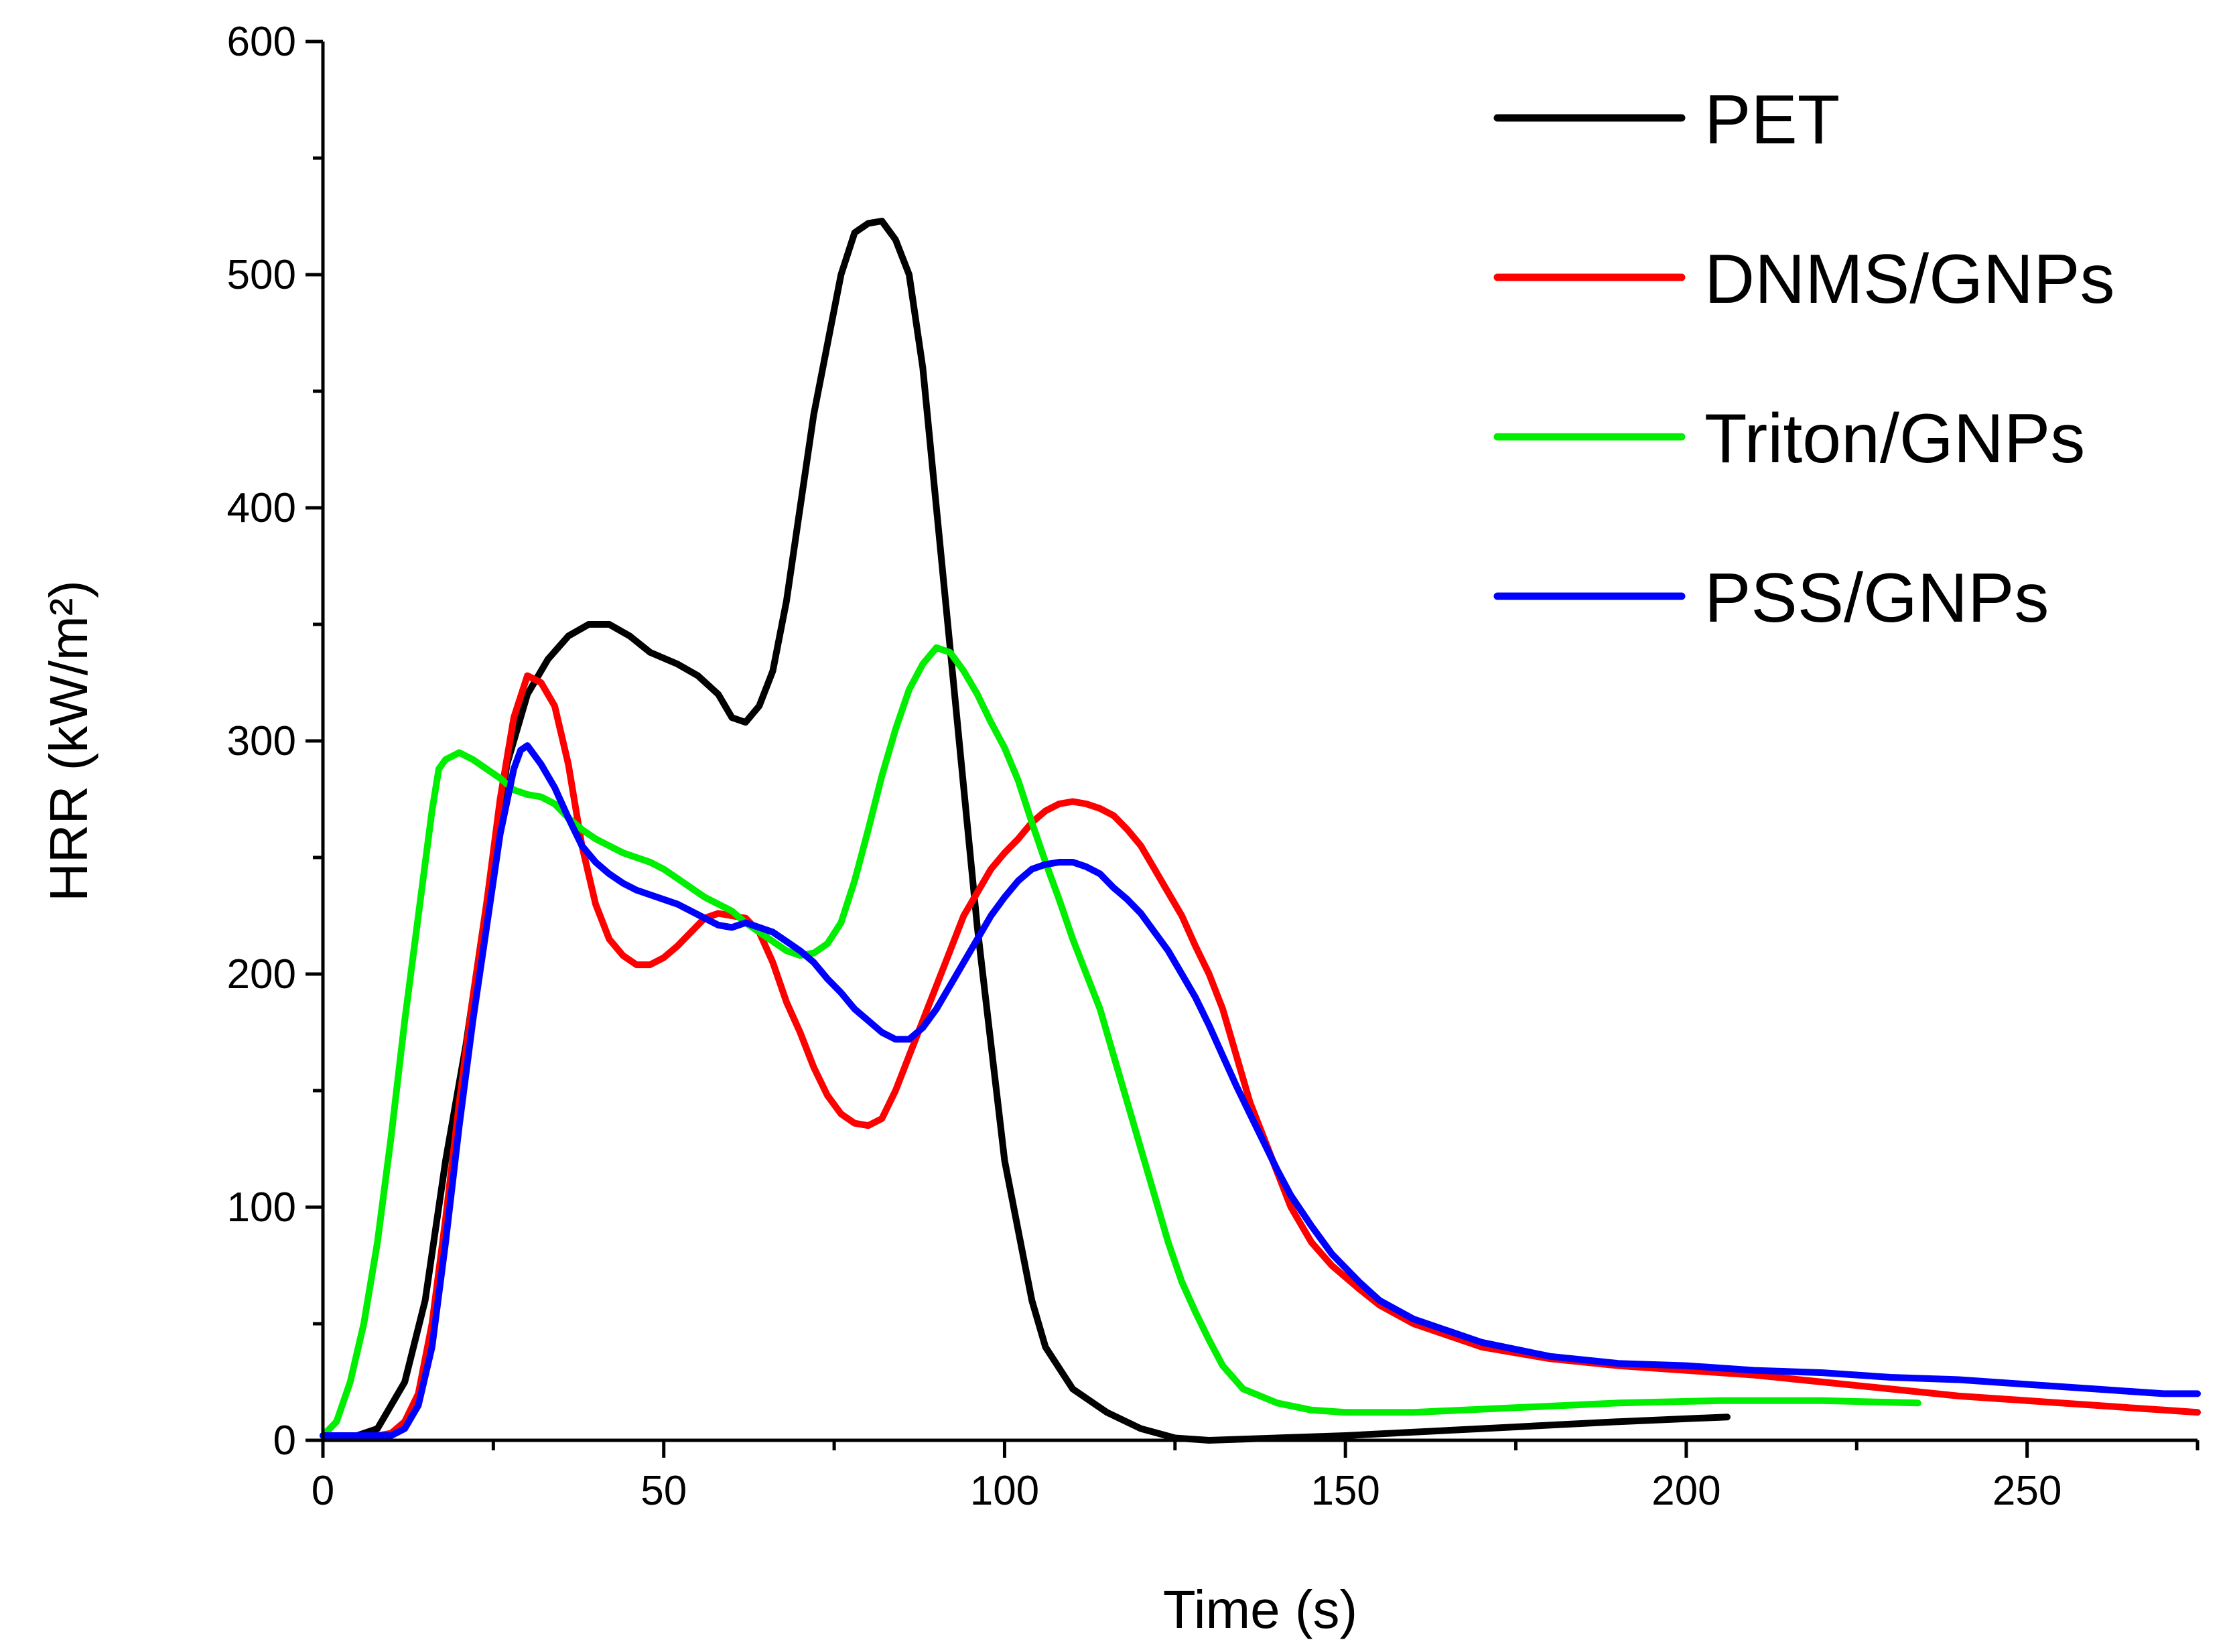  I want to click on x-tick-label: 0, so click(323, 1491).